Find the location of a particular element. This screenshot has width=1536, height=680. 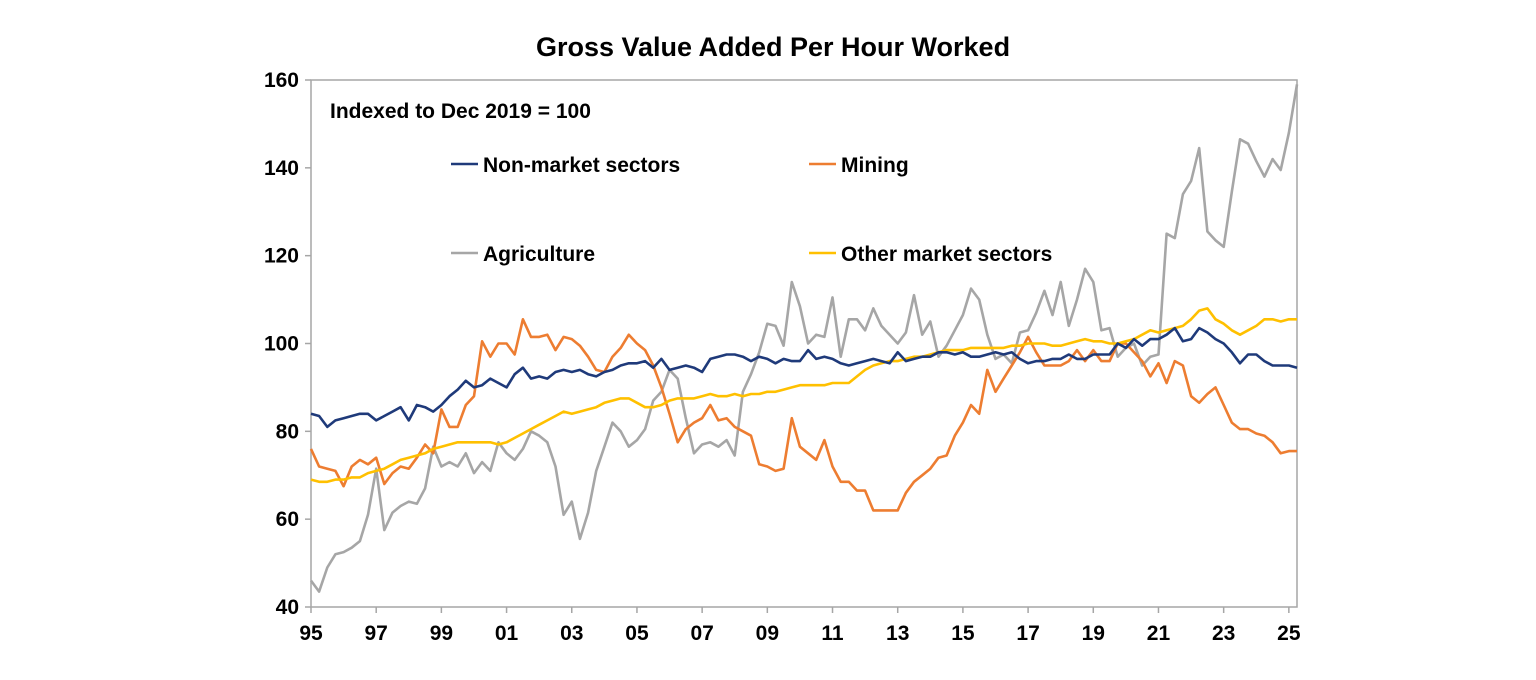

legend-item-non-market-sectors: Non-market sectors is located at coordinates (565, 165).